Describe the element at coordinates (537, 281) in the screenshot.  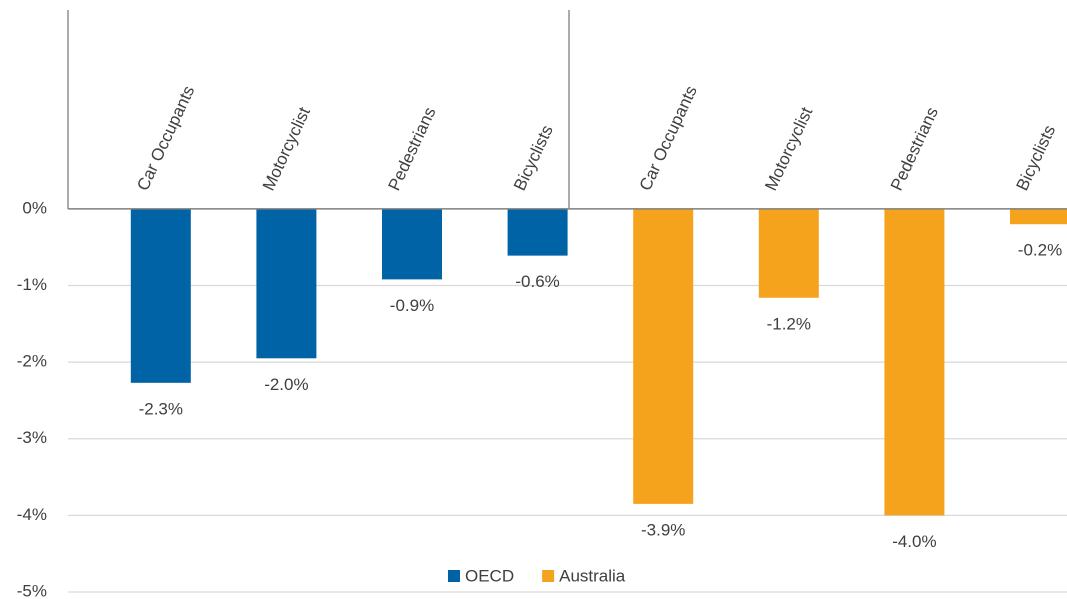
I see `data-label: -0.6%` at that location.